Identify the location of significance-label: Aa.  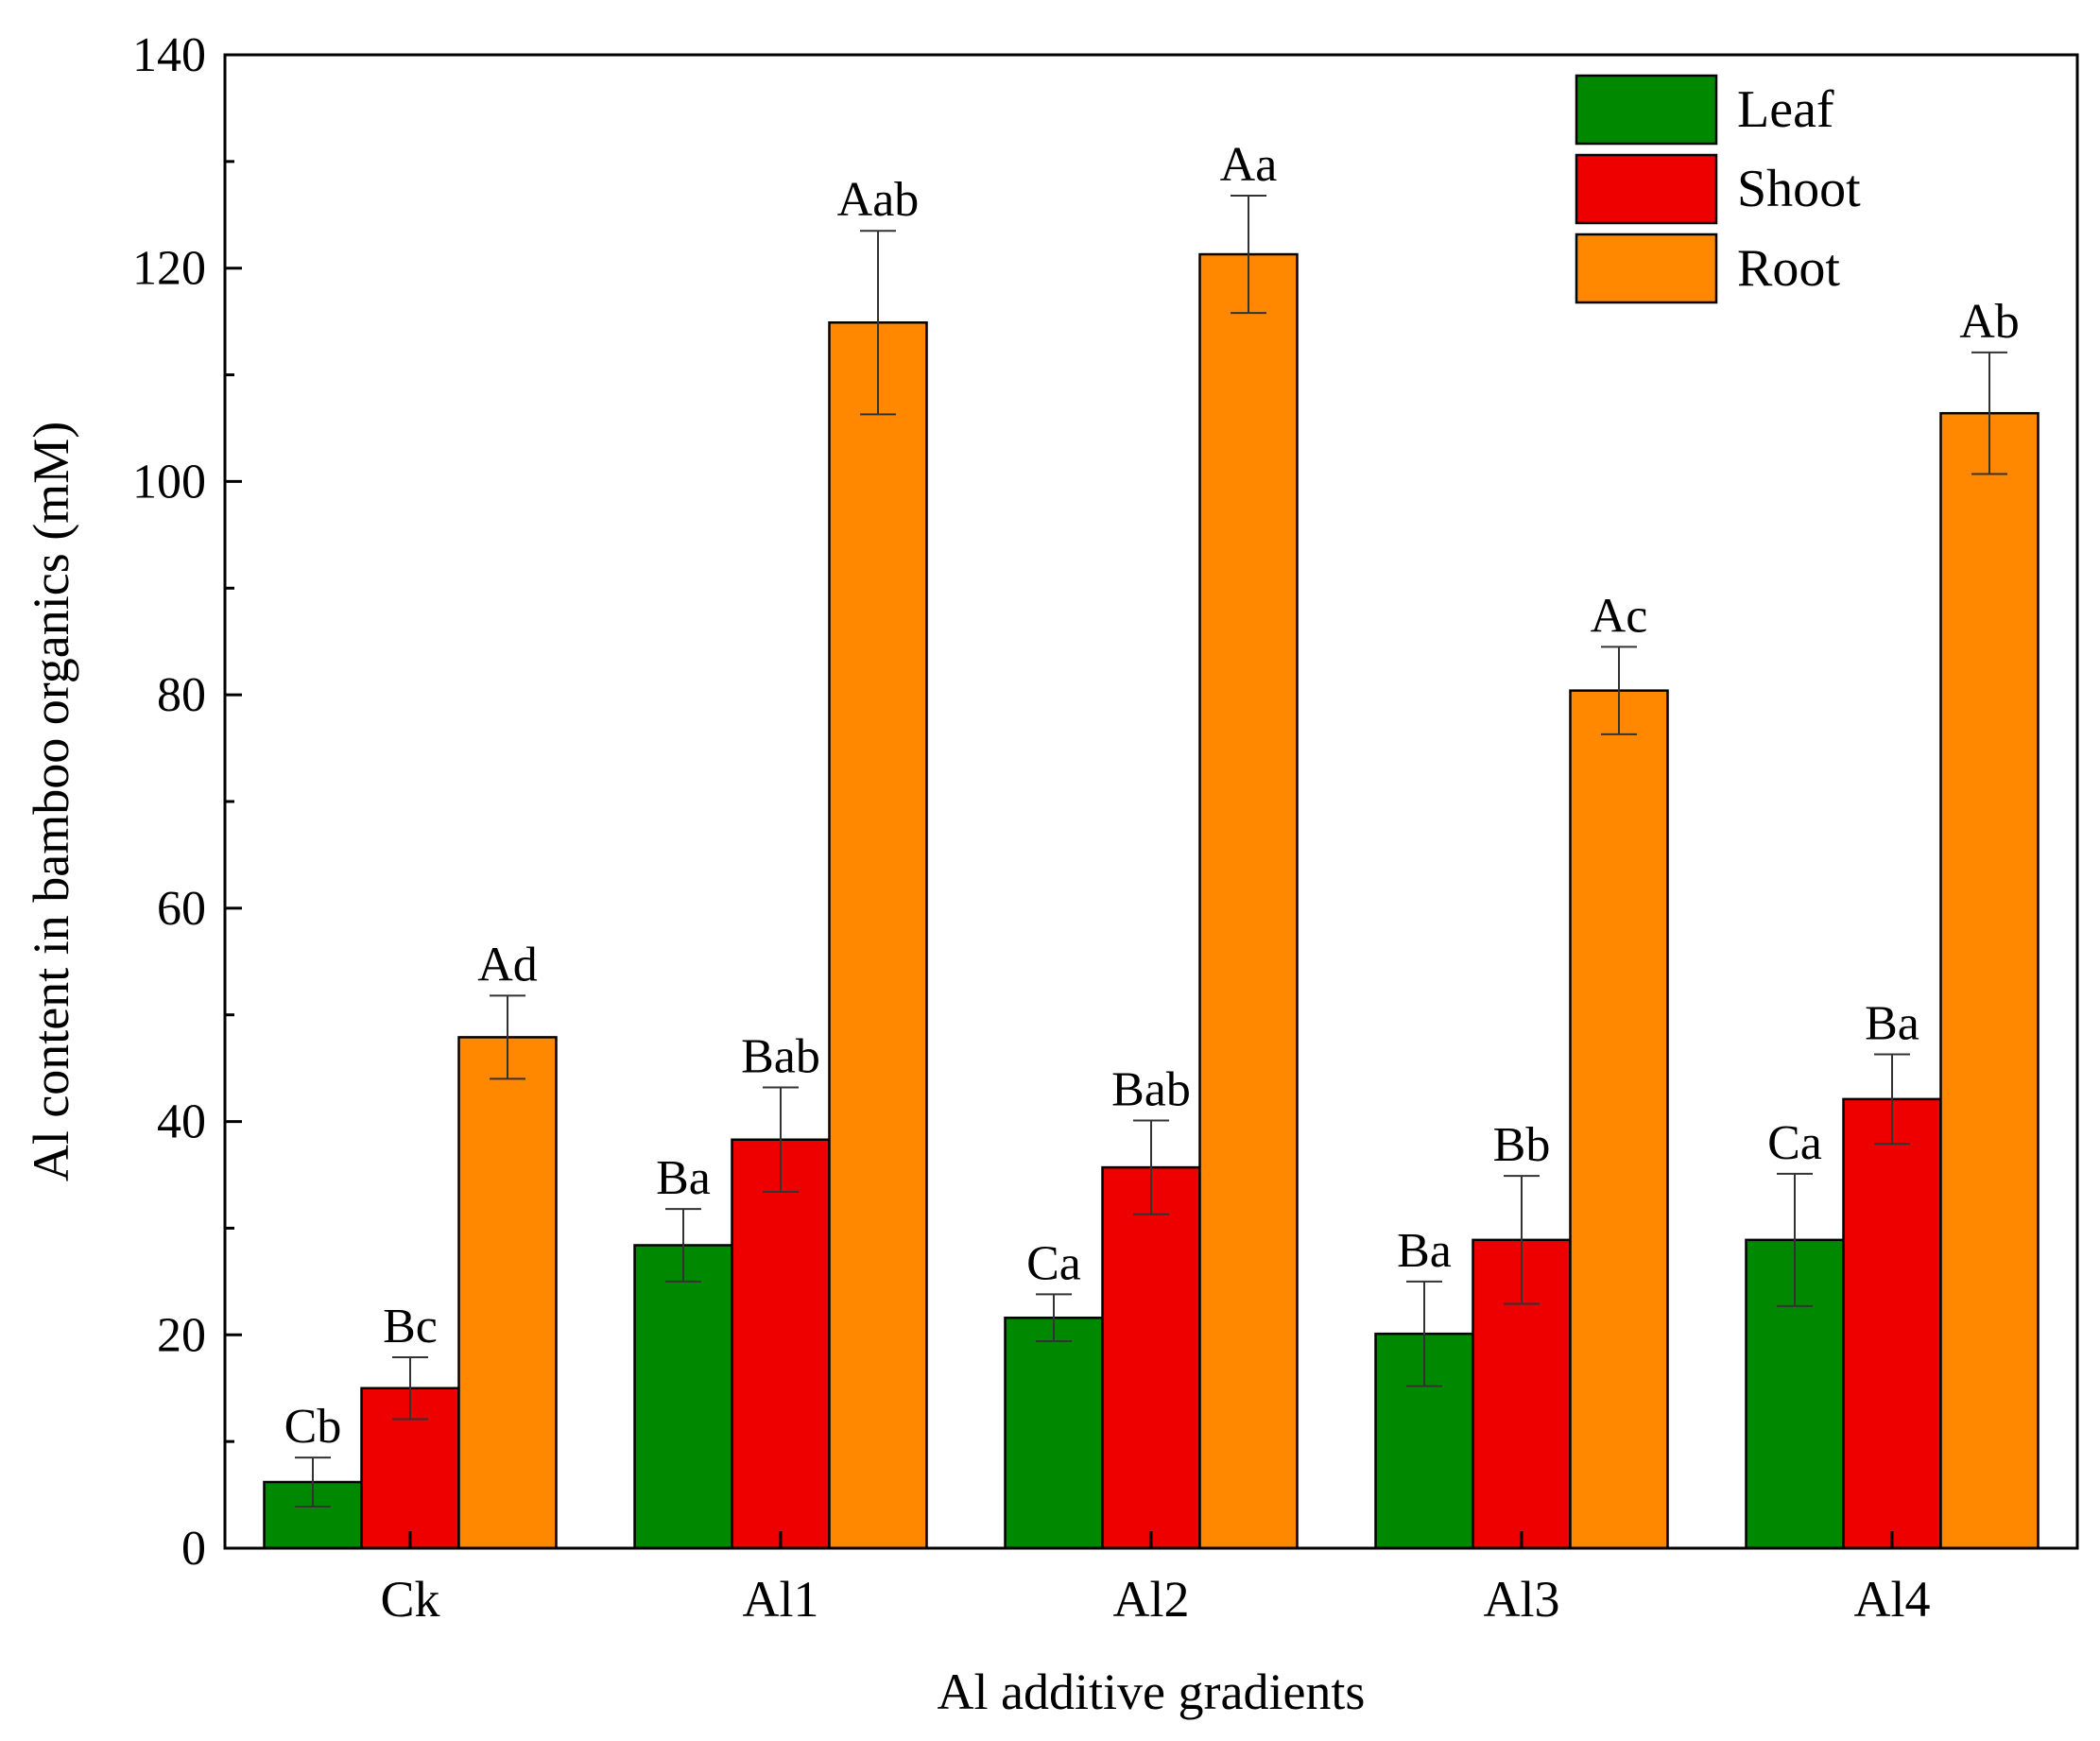
(1249, 165).